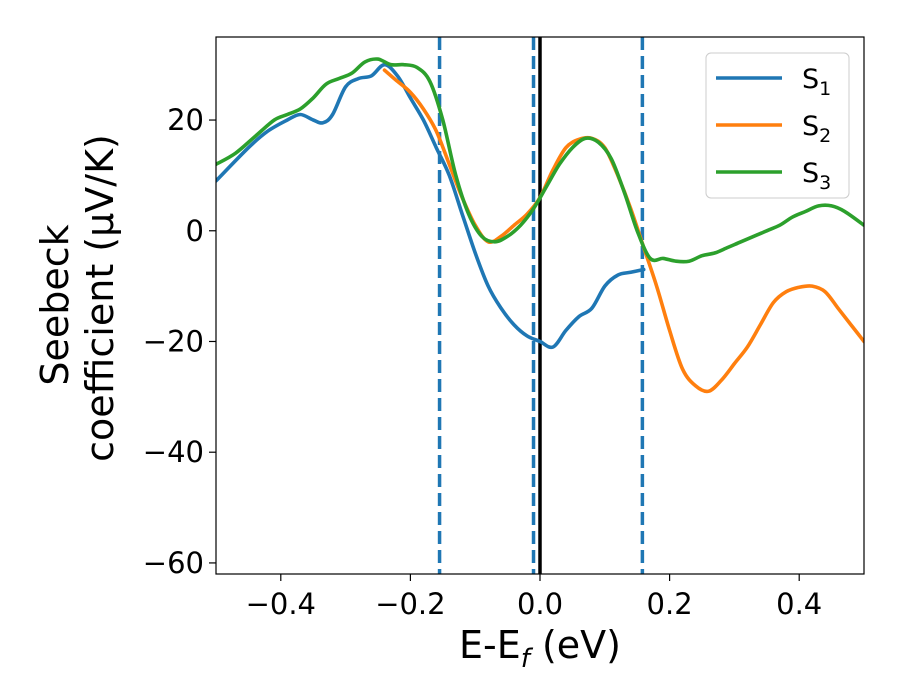 The image size is (900, 700). I want to click on x-tick-label: 0.0, so click(540, 604).